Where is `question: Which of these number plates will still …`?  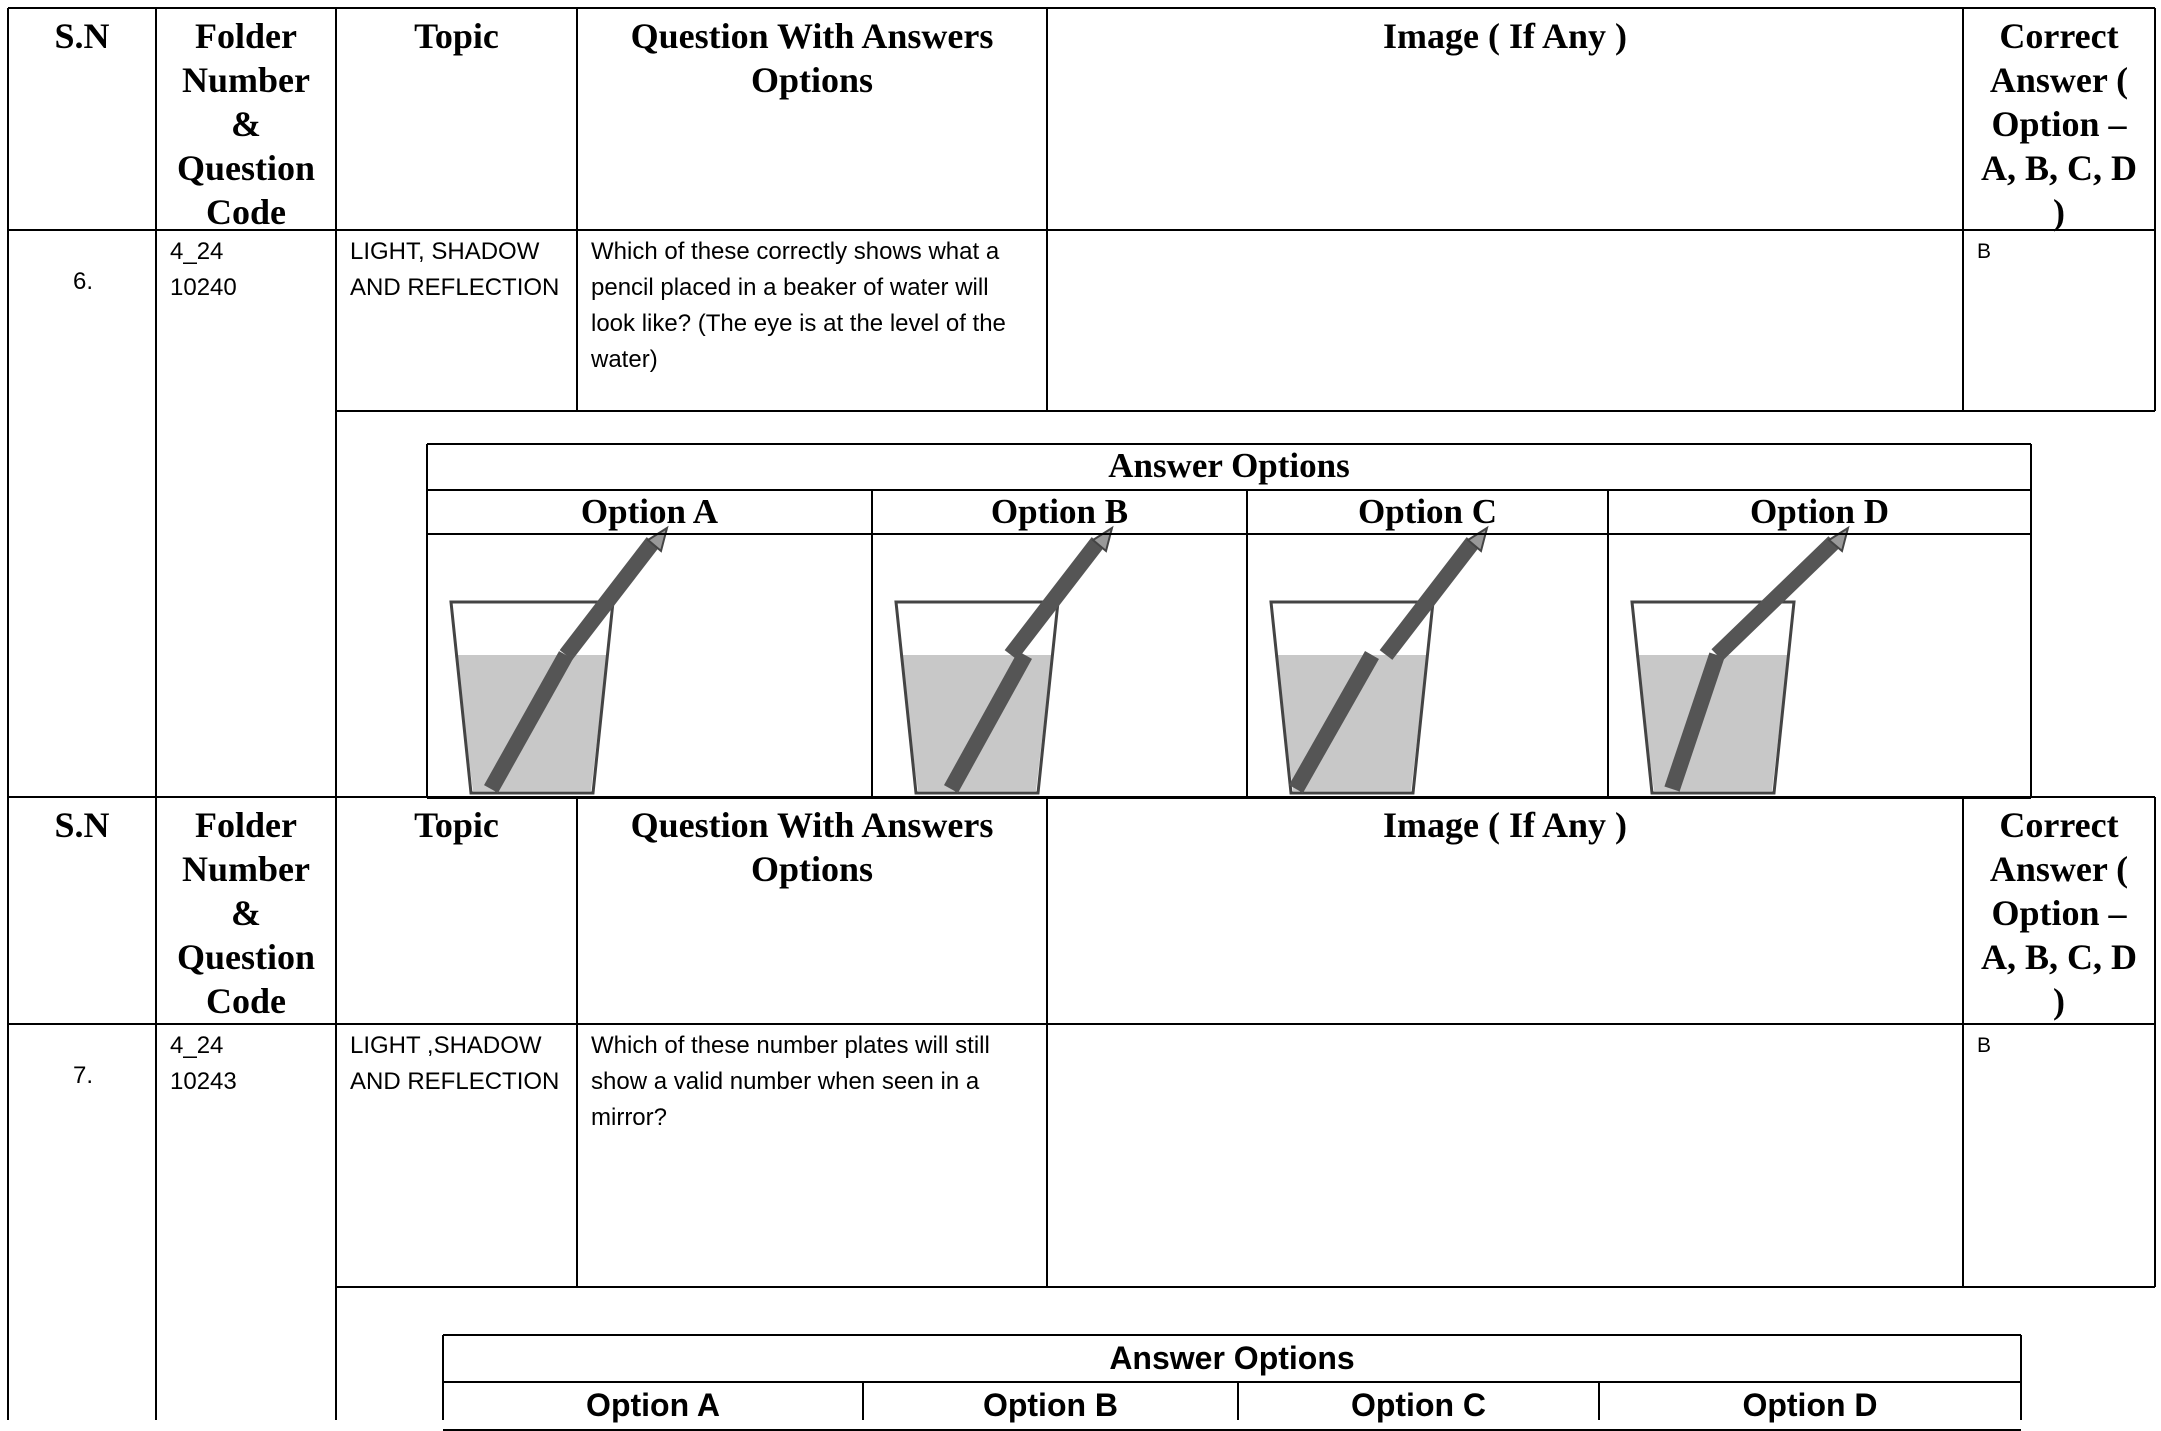 question: Which of these number plates will still … is located at coordinates (790, 1081).